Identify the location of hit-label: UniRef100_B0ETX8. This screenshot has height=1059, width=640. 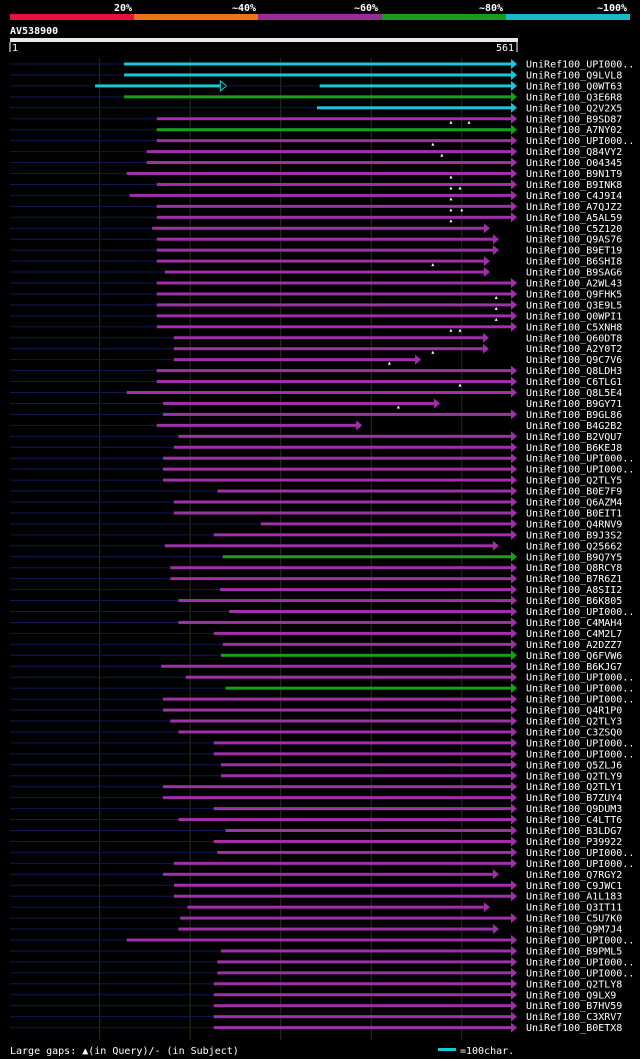
(574, 1028).